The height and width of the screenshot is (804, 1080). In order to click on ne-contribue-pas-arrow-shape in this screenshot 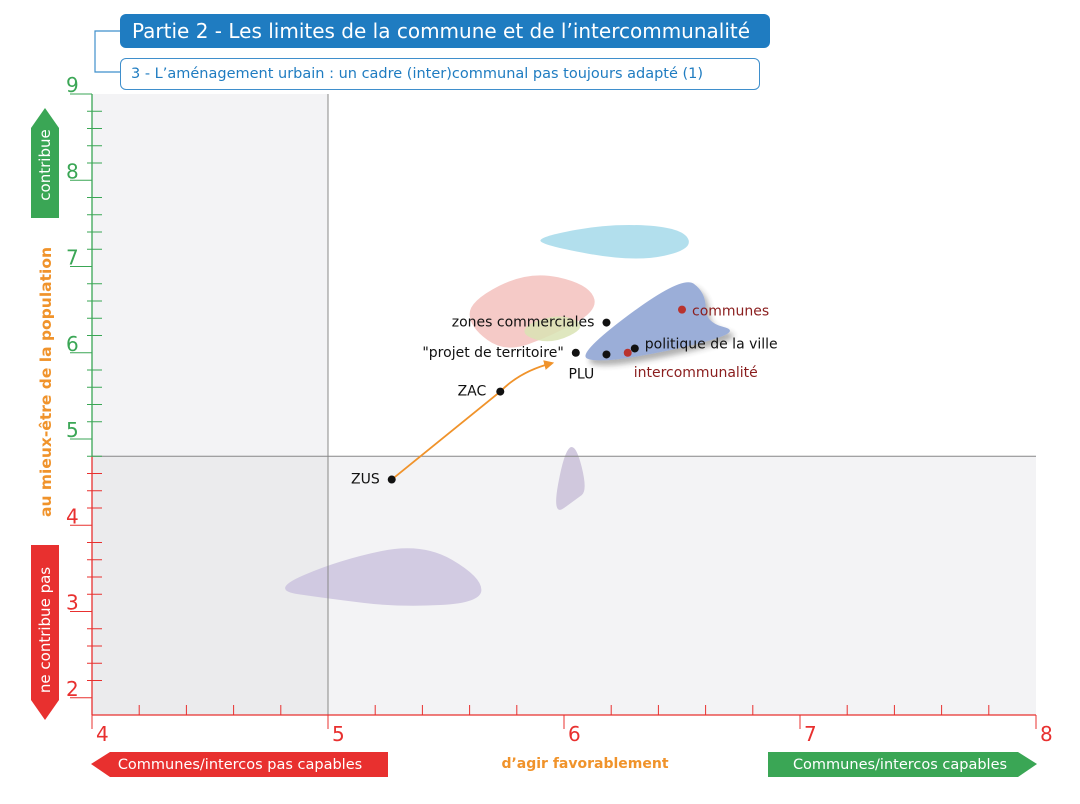, I will do `click(45, 632)`.